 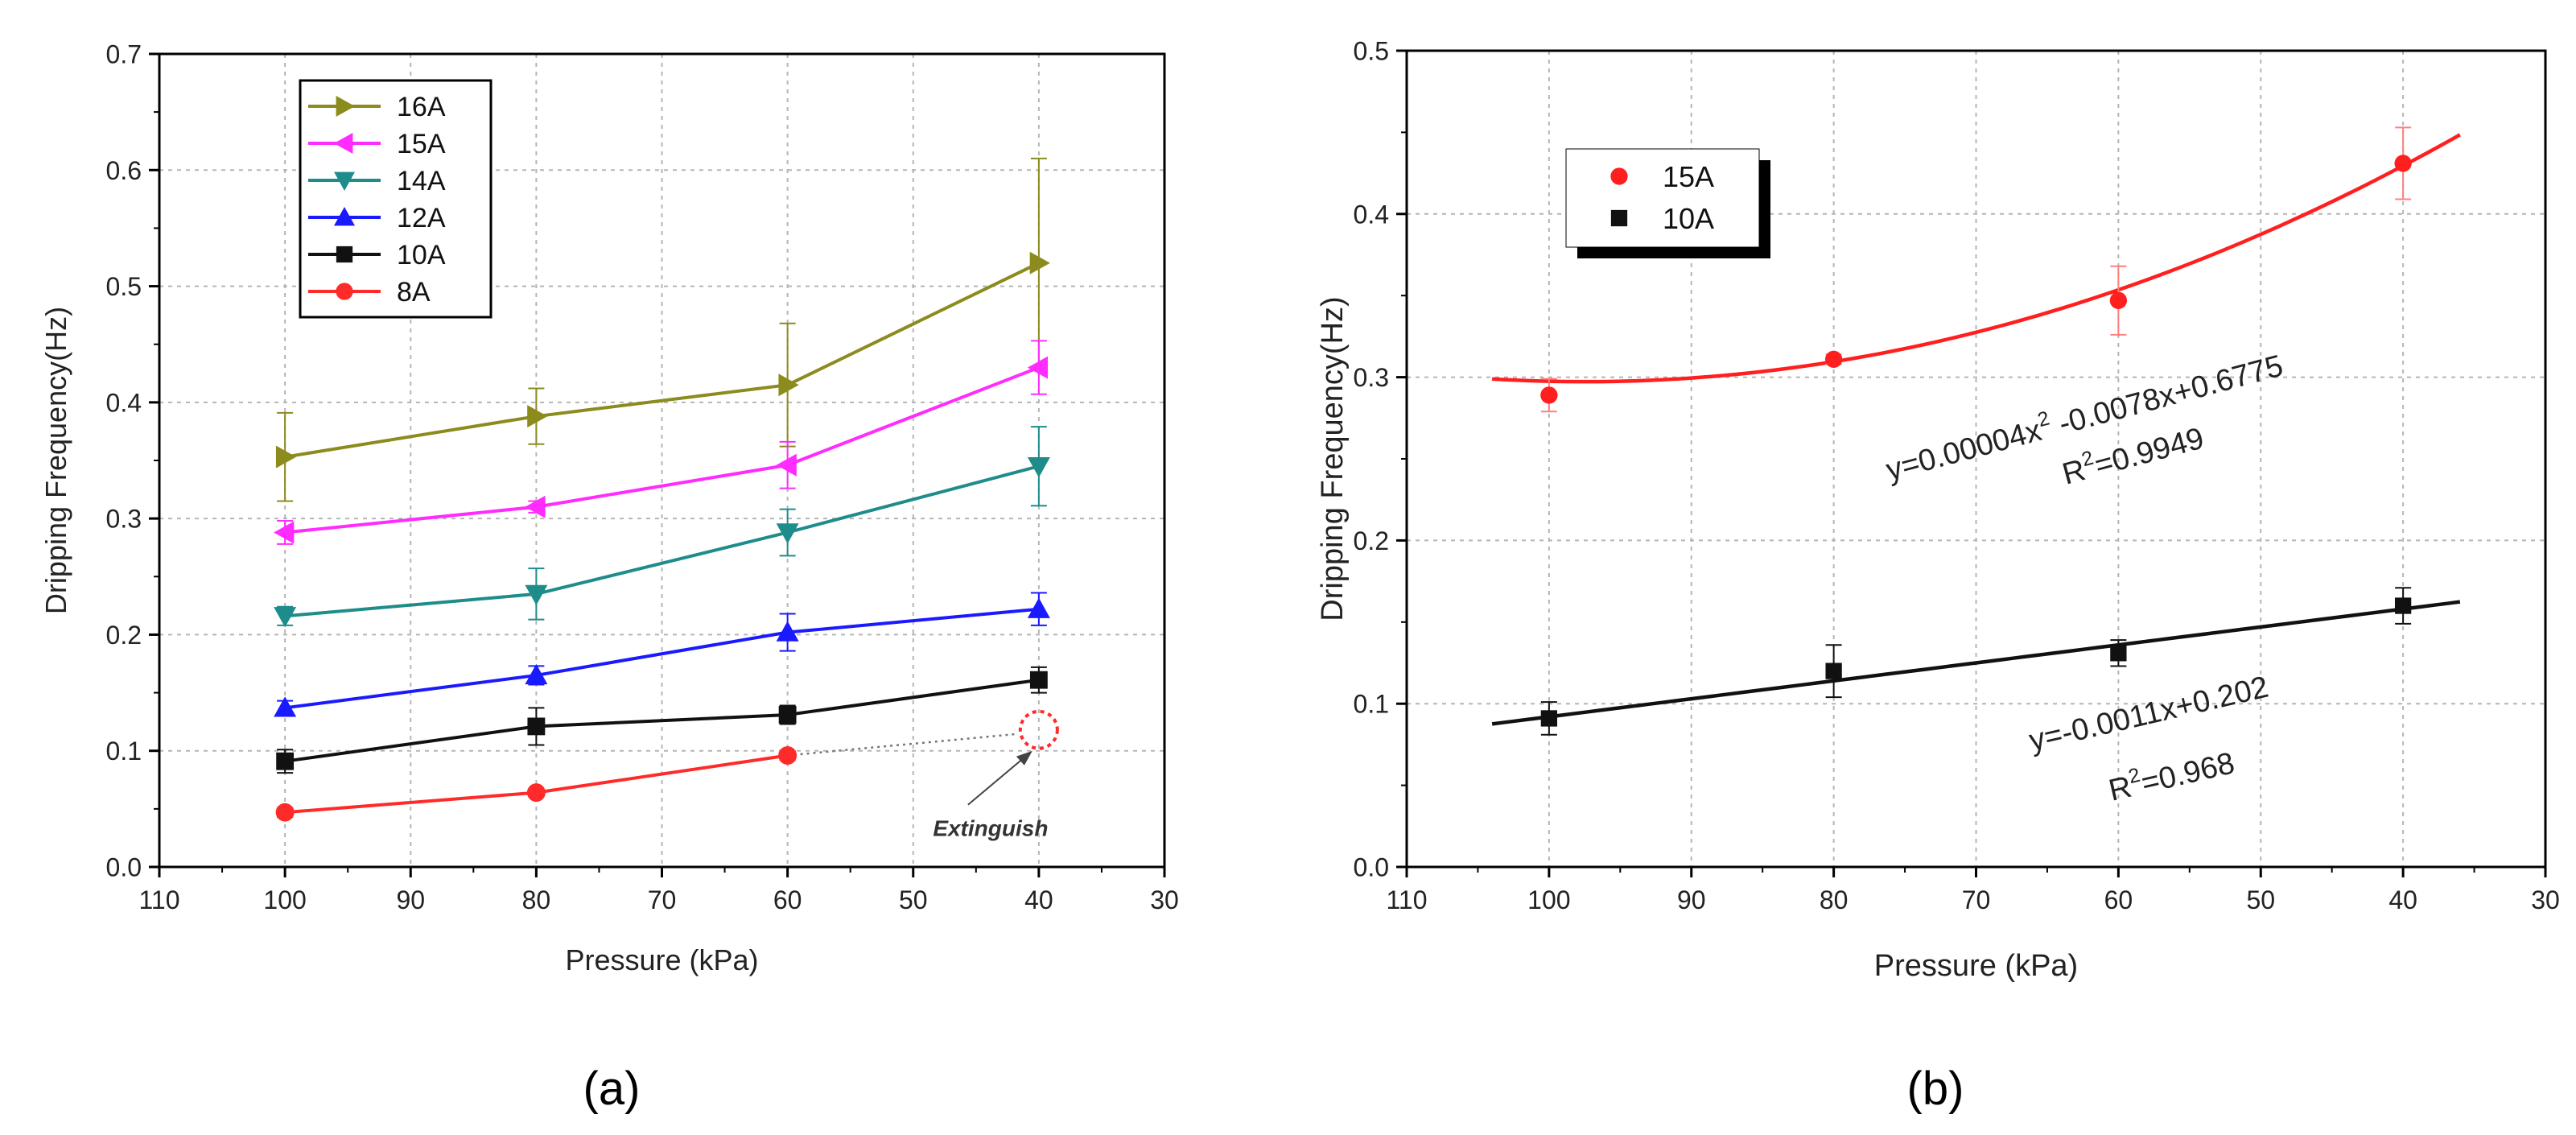 I want to click on series-8A, so click(x=536, y=784).